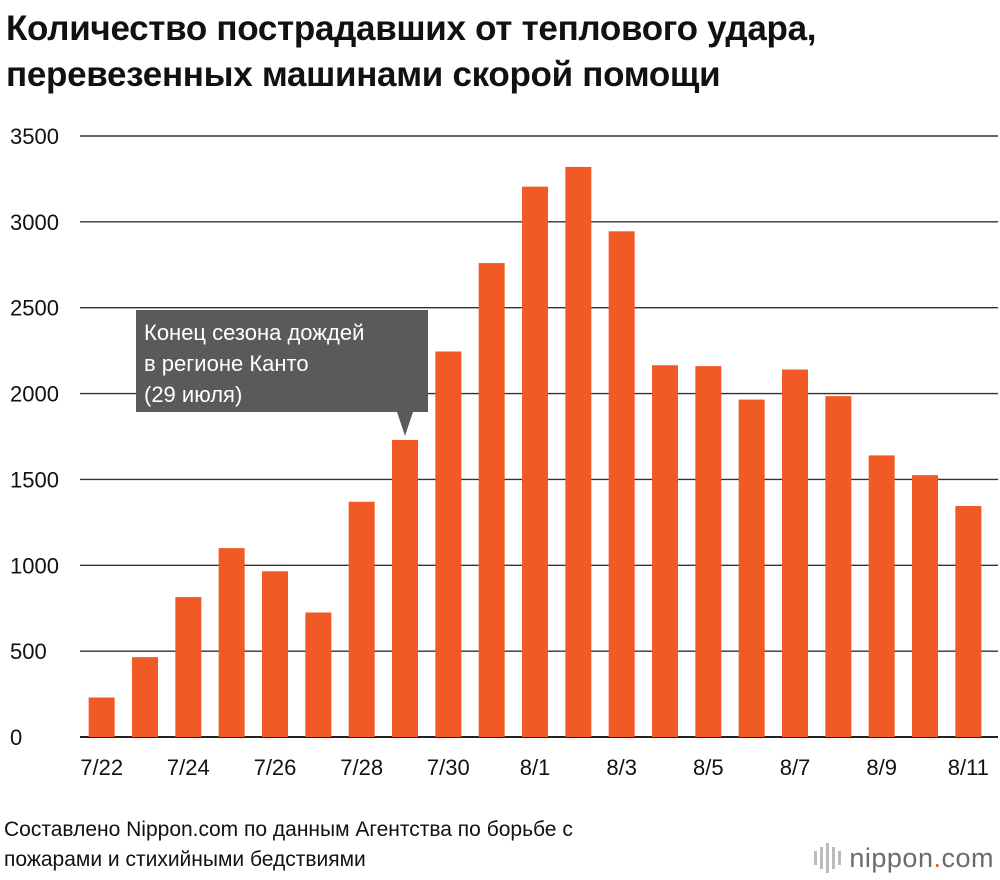 This screenshot has width=1000, height=880. I want to click on bar-7/29, so click(405, 588).